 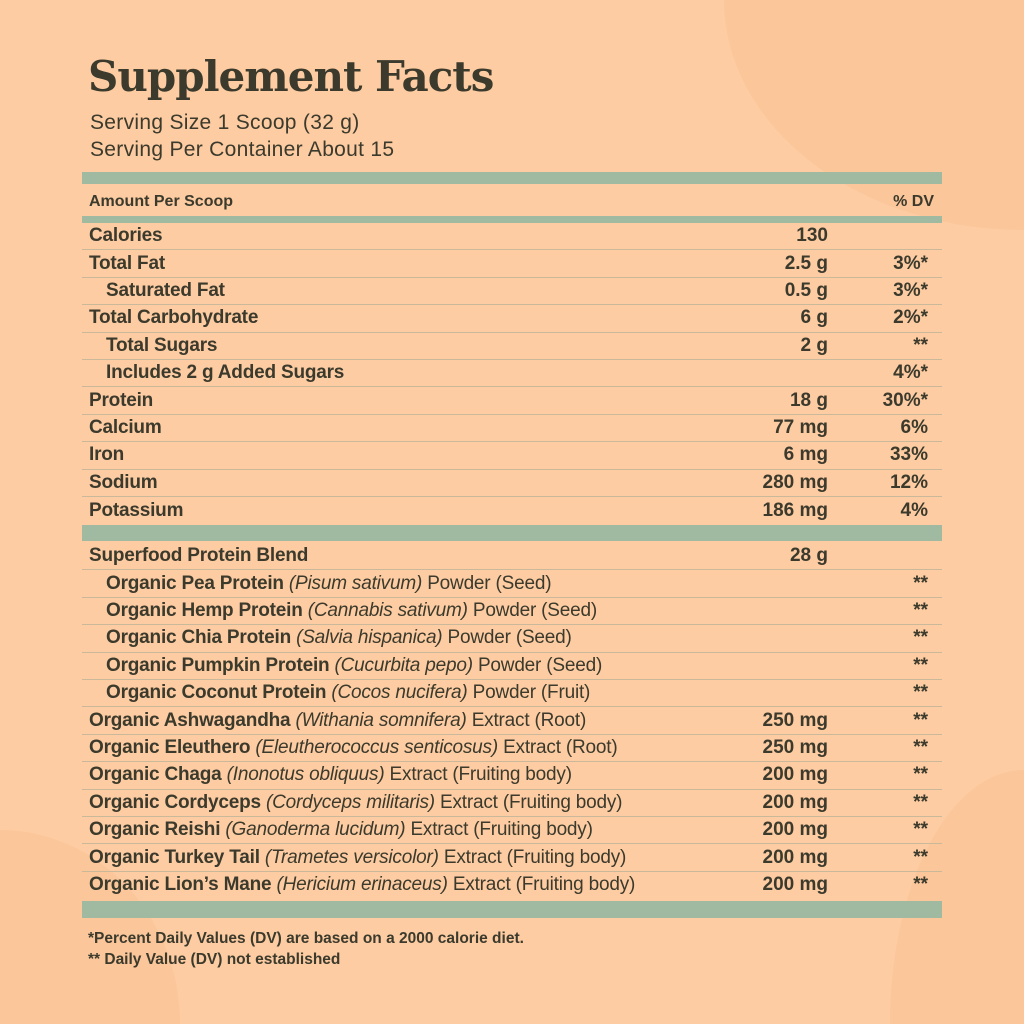 I want to click on nutrient-dv: 12%, so click(x=908, y=482).